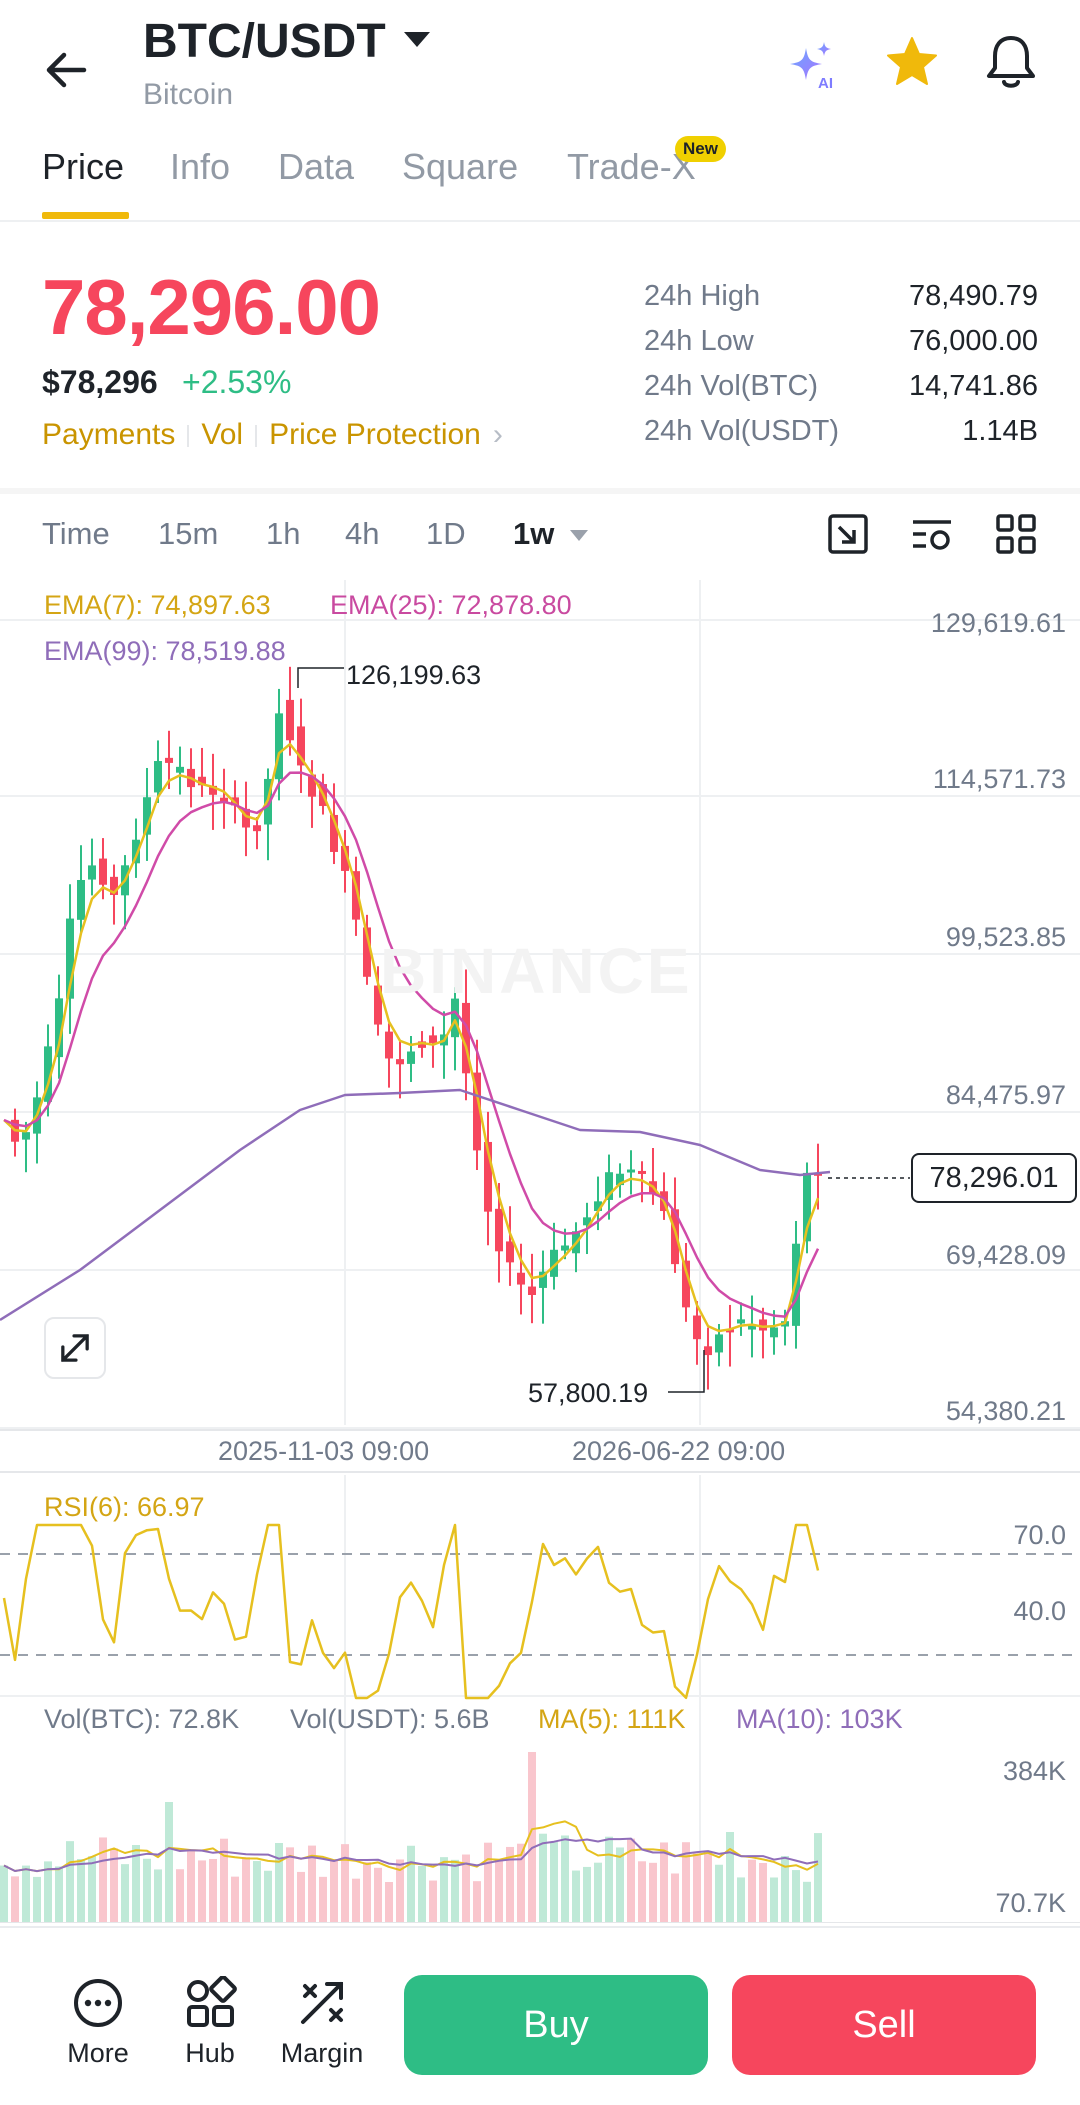 This screenshot has width=1080, height=2105. I want to click on chevron-right-icon: ›, so click(497, 434).